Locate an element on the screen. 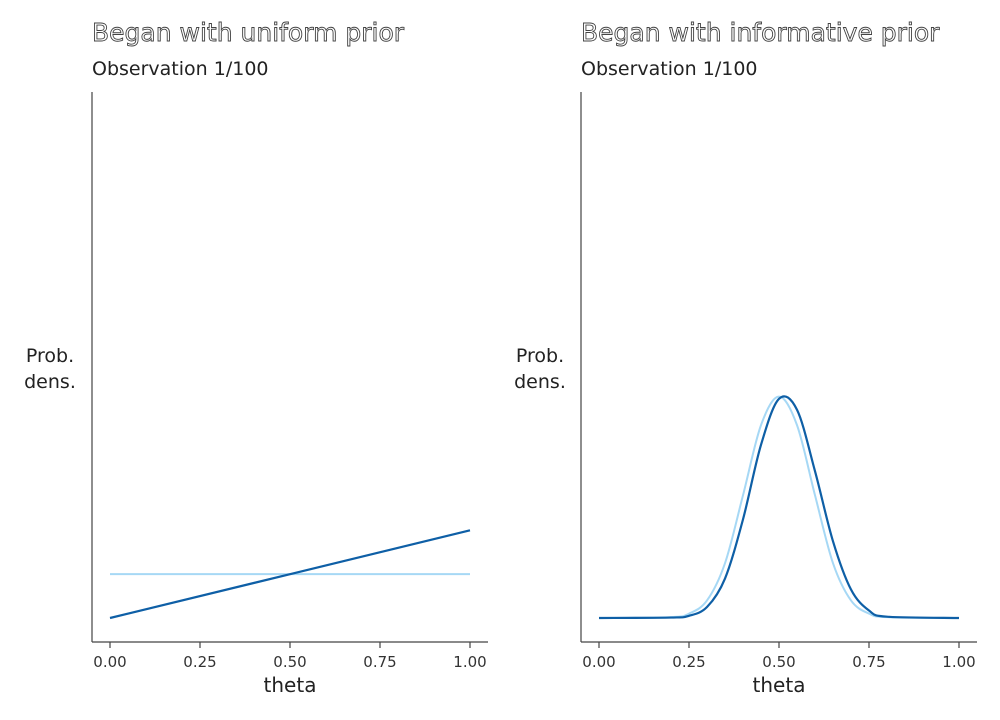 The width and height of the screenshot is (1000, 720). panel-title: Began with uniform prior is located at coordinates (248, 32).